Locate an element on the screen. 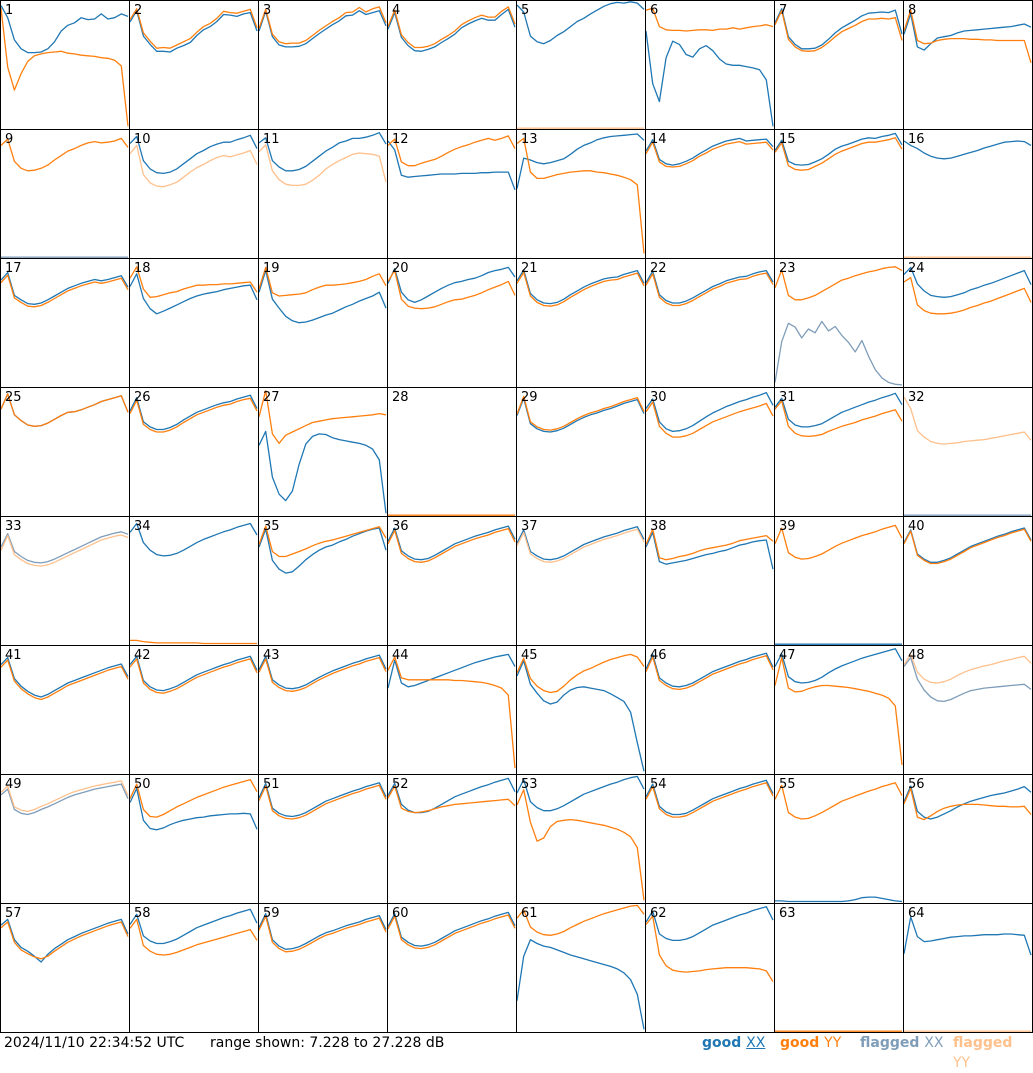 The height and width of the screenshot is (1073, 1033). panel-40: 40 is located at coordinates (968, 581).